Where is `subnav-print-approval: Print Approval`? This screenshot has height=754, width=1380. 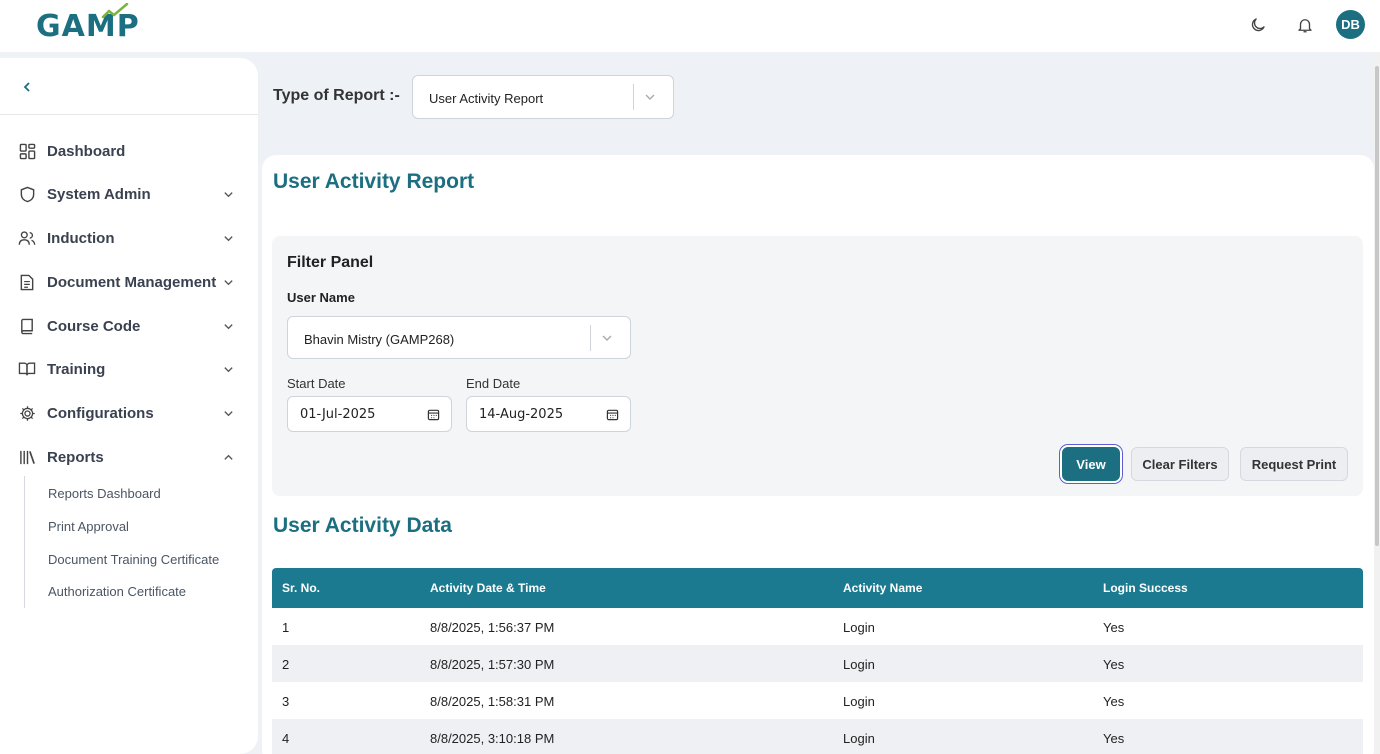 subnav-print-approval: Print Approval is located at coordinates (88, 526).